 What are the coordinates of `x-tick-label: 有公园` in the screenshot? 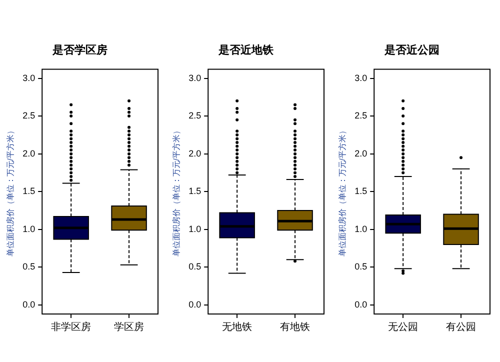 It's located at (461, 326).